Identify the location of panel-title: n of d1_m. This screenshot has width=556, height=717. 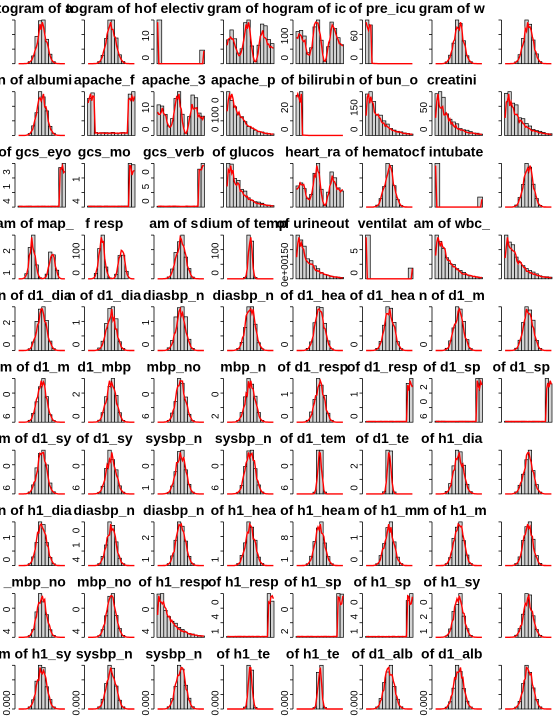
(452, 295).